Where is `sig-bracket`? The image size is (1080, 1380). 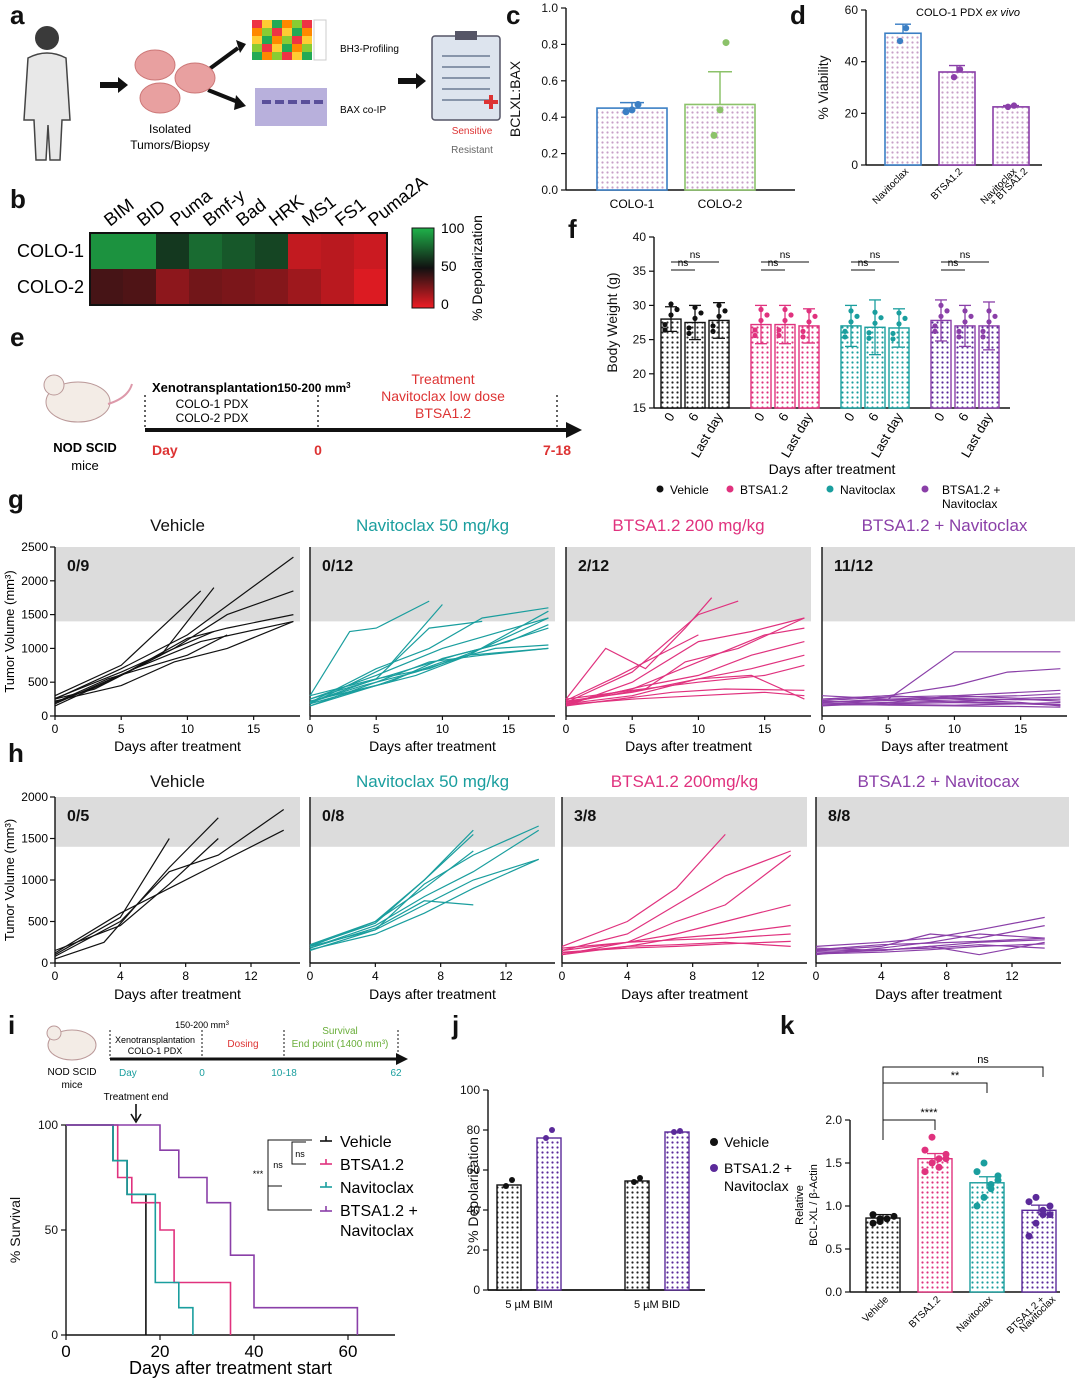 sig-bracket is located at coordinates (298, 1153).